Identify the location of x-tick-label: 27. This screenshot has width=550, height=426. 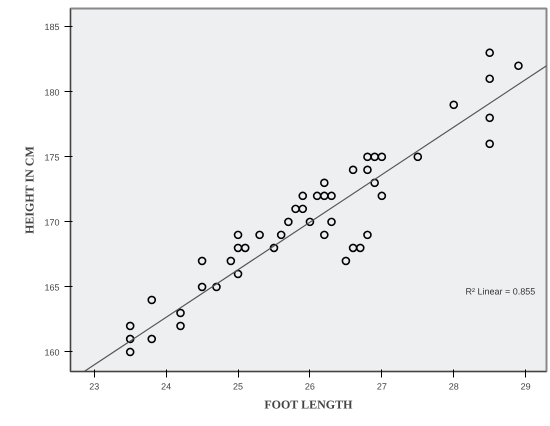
(381, 387).